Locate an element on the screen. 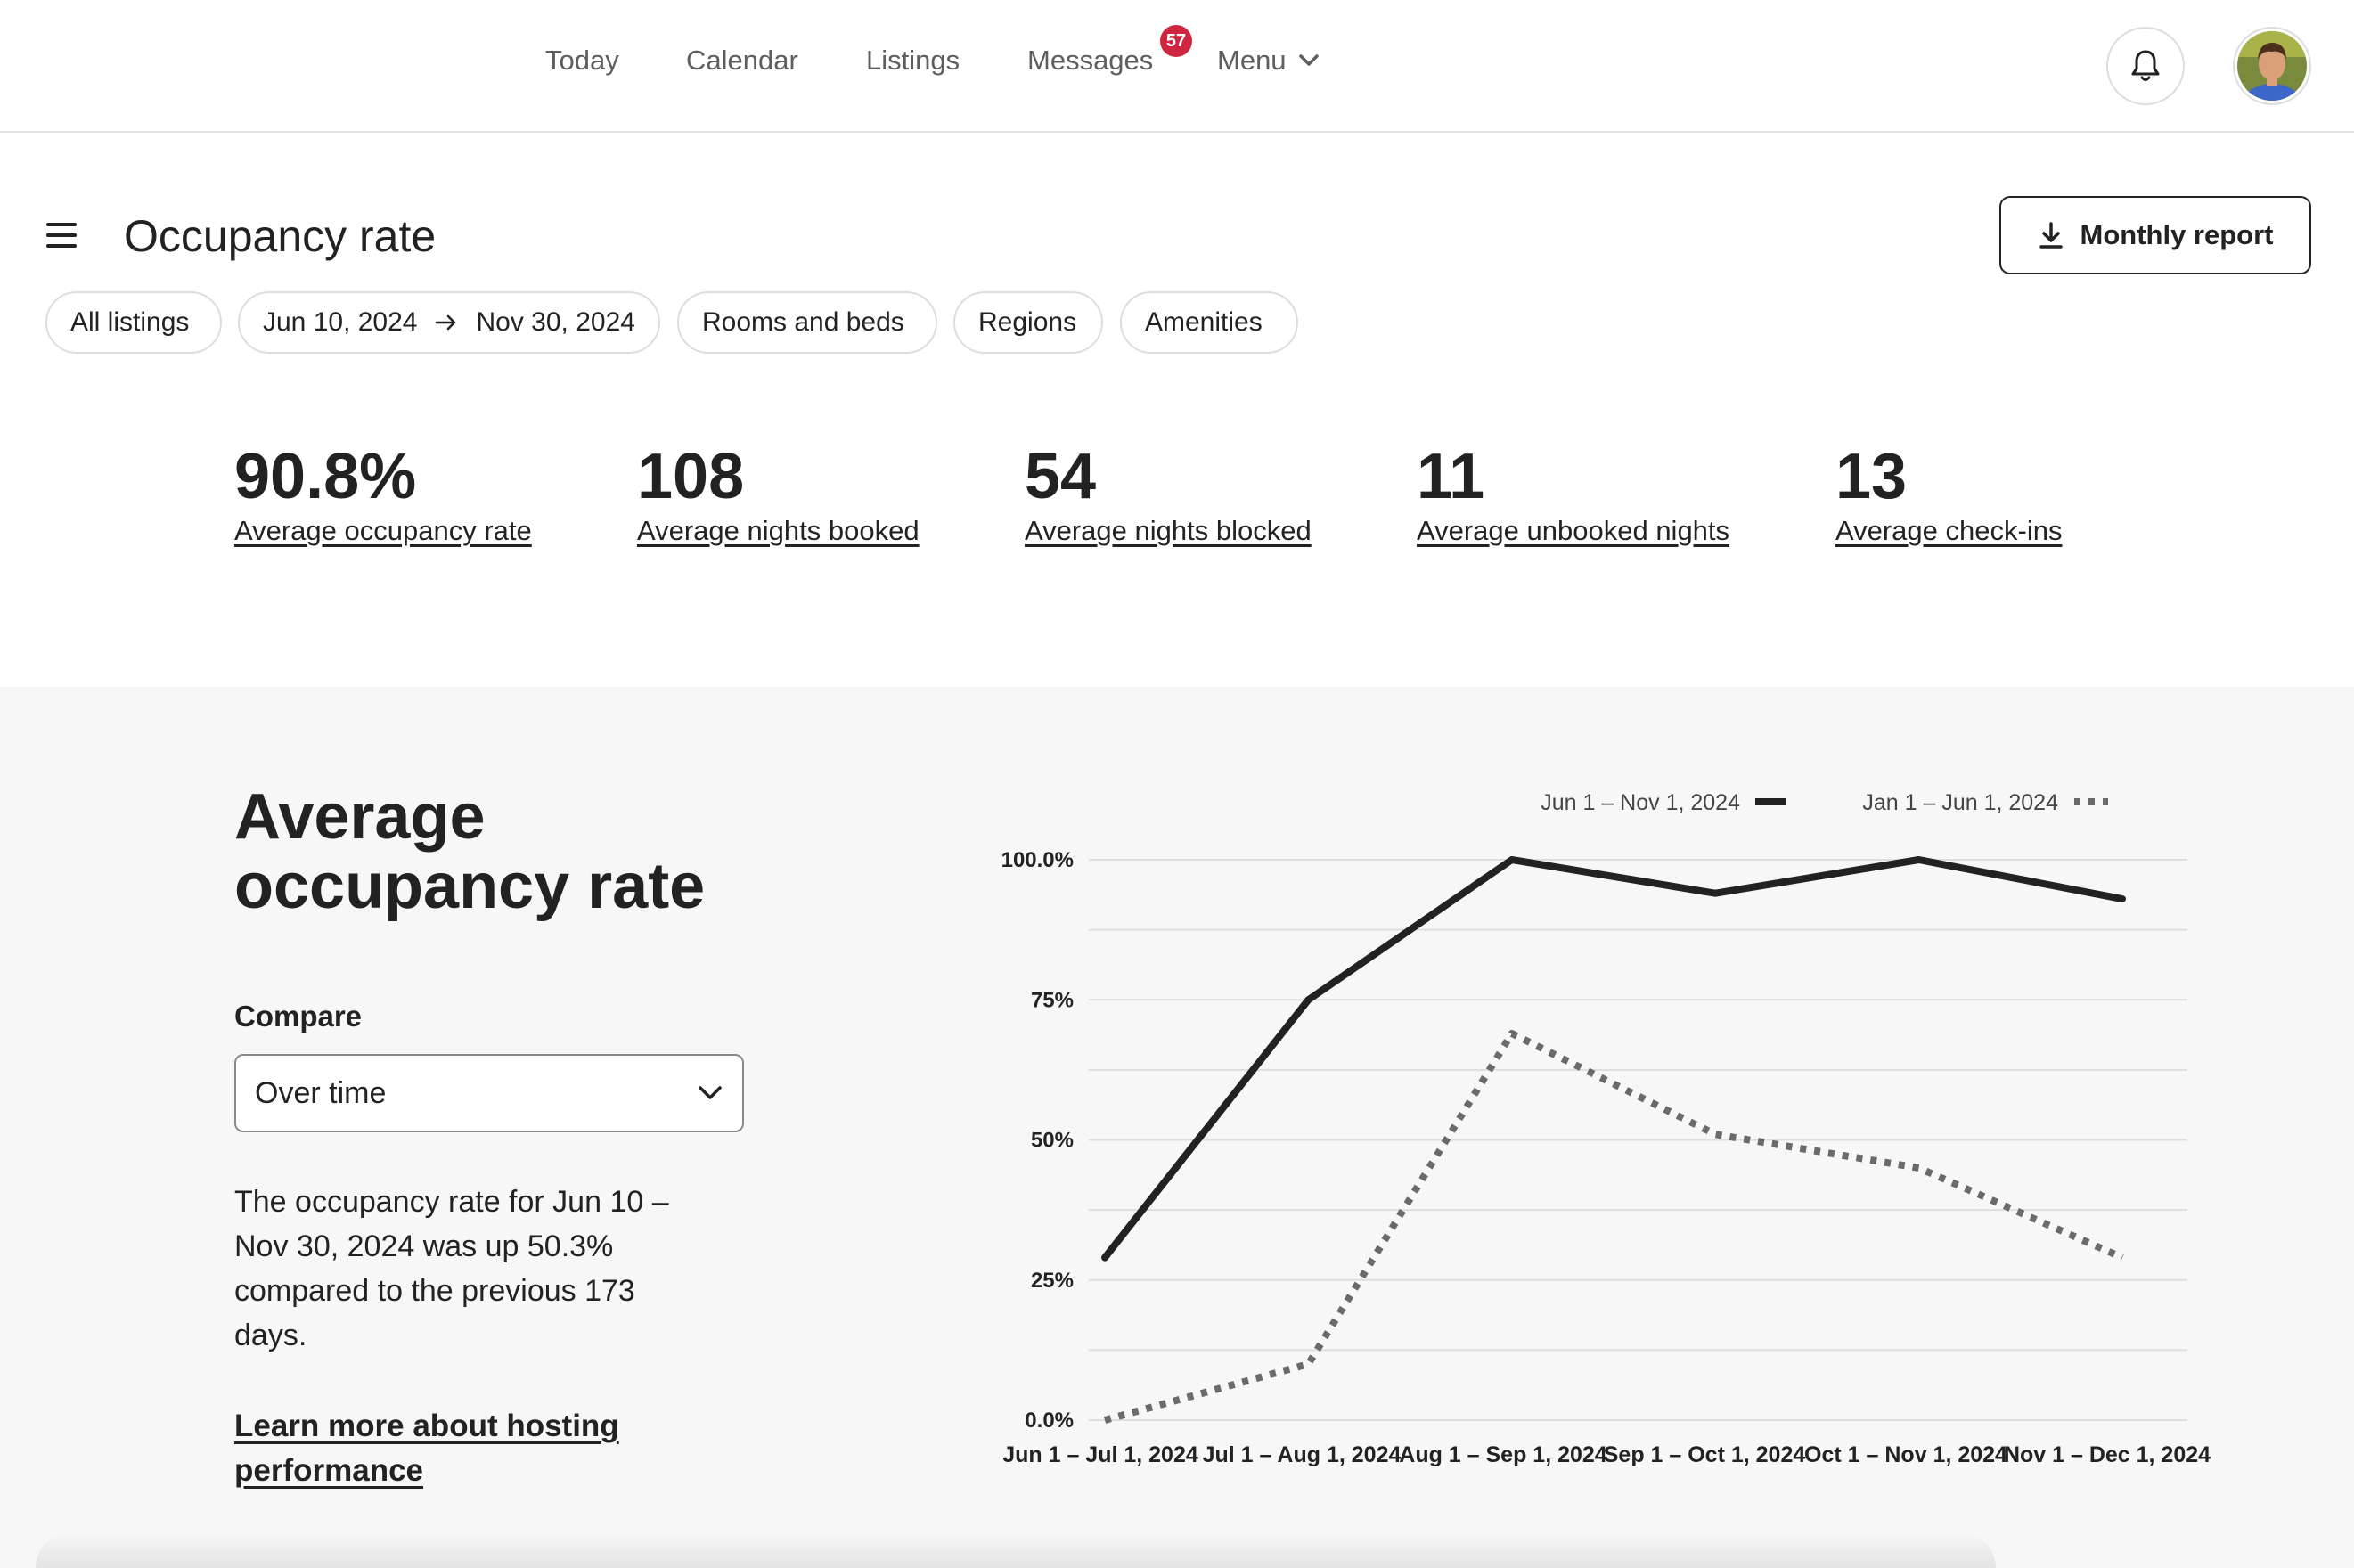 This screenshot has width=2354, height=1568. x-tick-label: Jun 1 – Jul 1, 2024 is located at coordinates (1100, 1454).